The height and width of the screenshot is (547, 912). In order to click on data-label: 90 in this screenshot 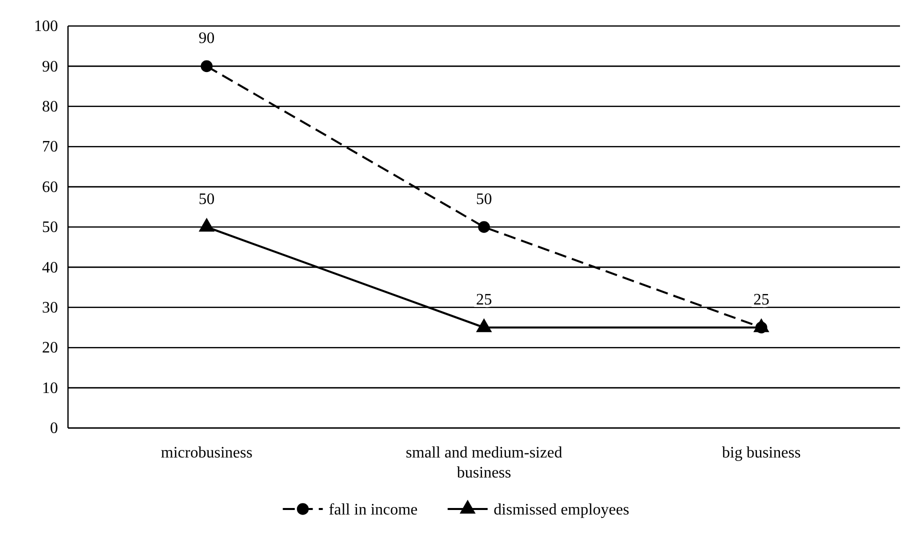, I will do `click(206, 39)`.